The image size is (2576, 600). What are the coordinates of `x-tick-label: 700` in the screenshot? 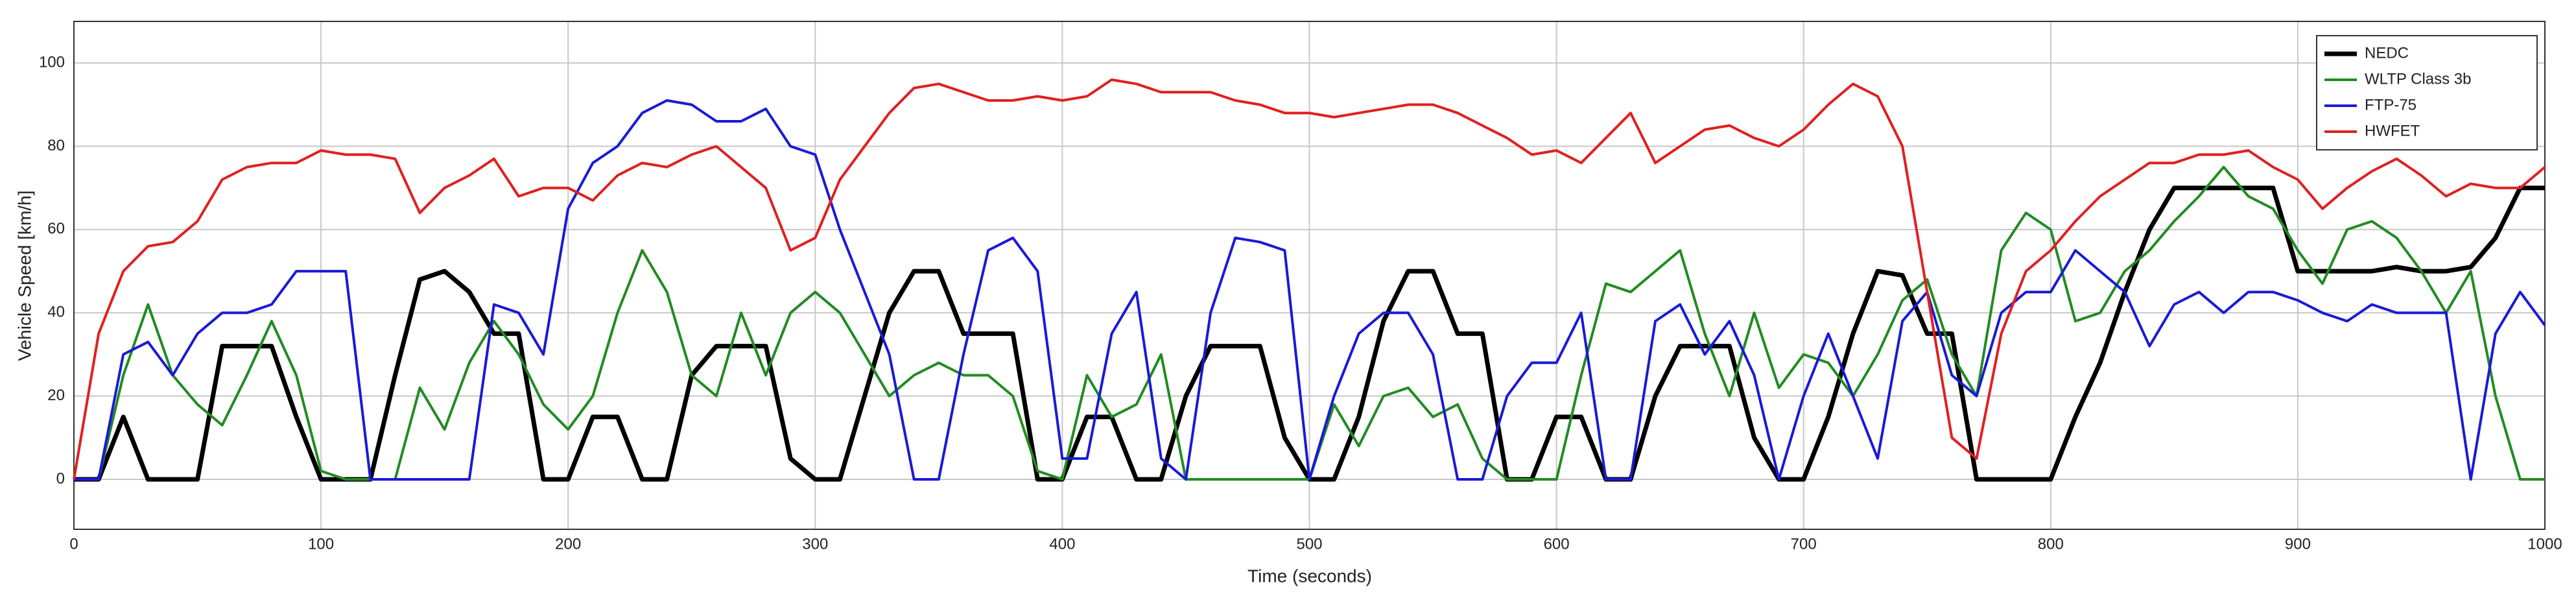 It's located at (1804, 544).